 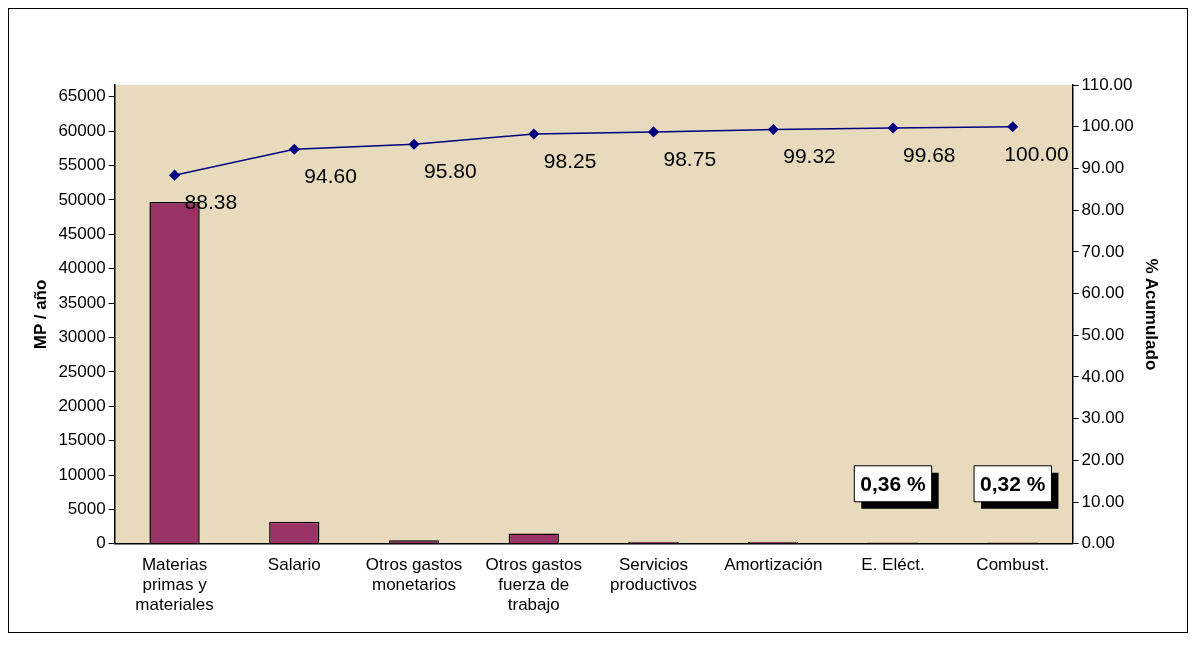 What do you see at coordinates (653, 574) in the screenshot?
I see `x-tick-label: Servicios productivos` at bounding box center [653, 574].